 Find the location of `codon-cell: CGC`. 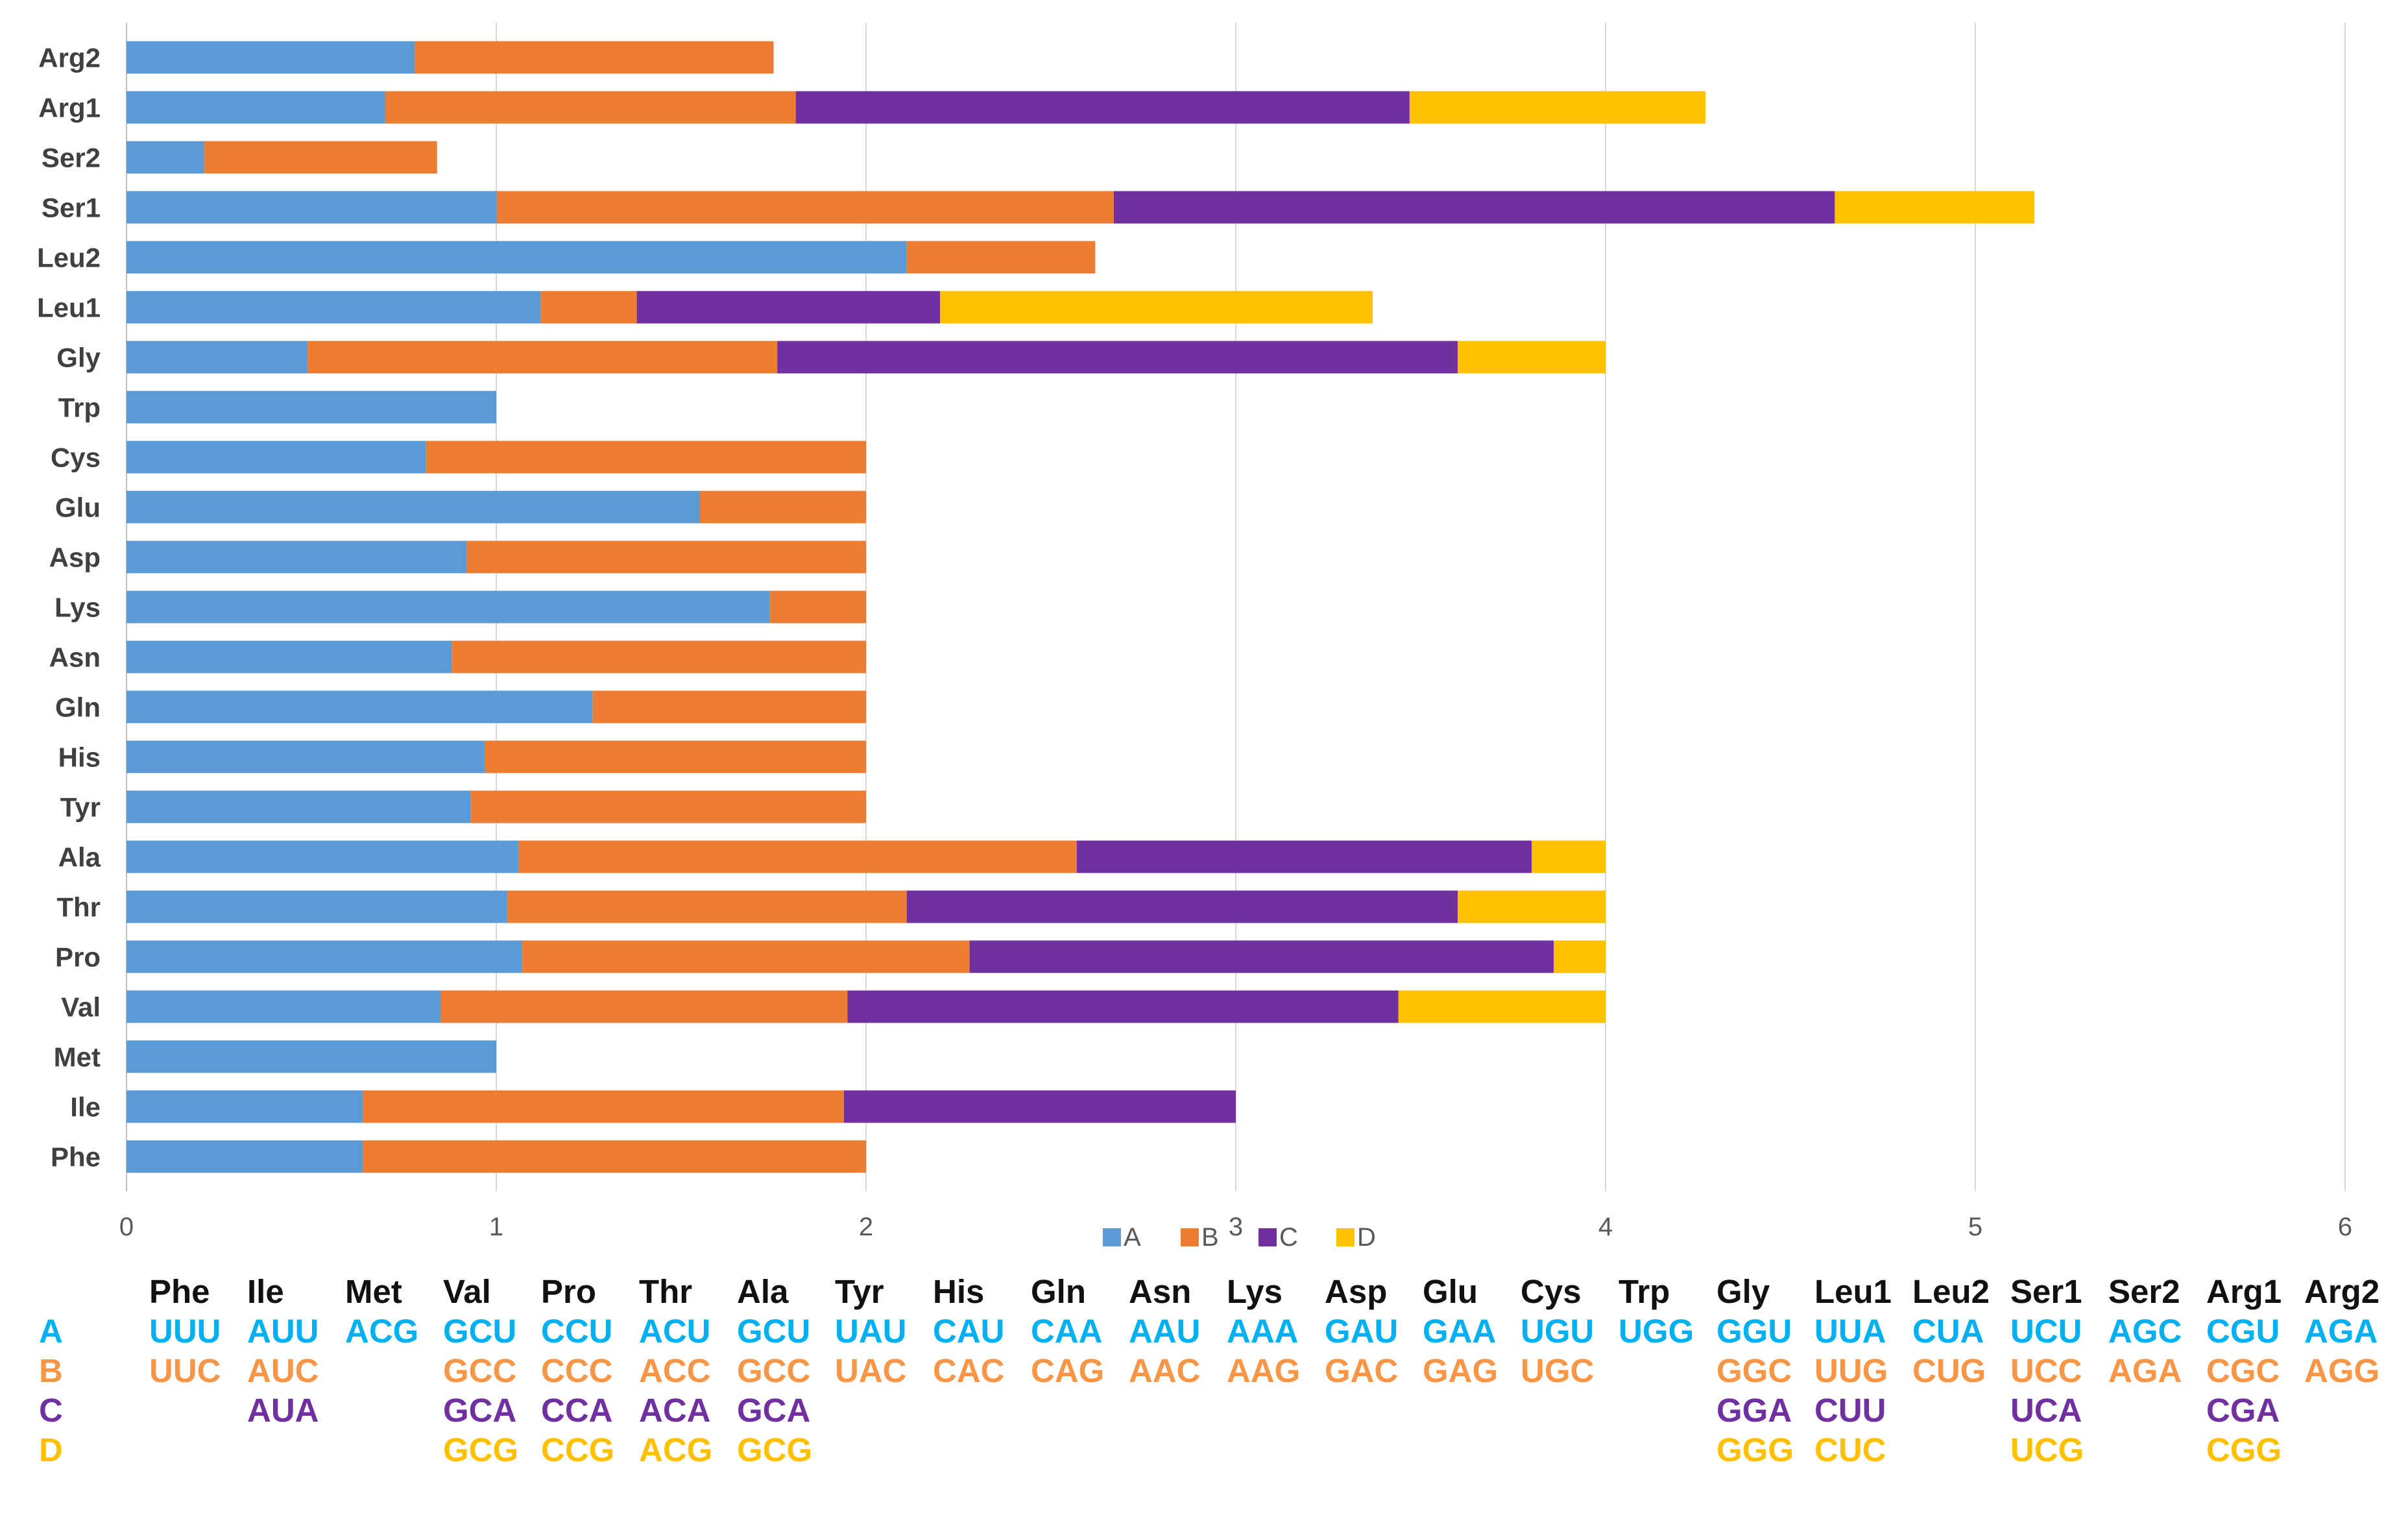

codon-cell: CGC is located at coordinates (2243, 1370).